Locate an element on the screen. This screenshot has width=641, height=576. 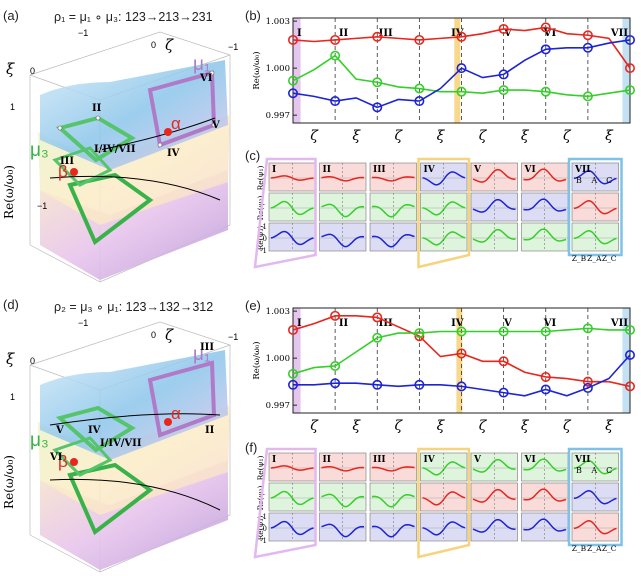
pt-a-VI: VI is located at coordinates (206, 78).